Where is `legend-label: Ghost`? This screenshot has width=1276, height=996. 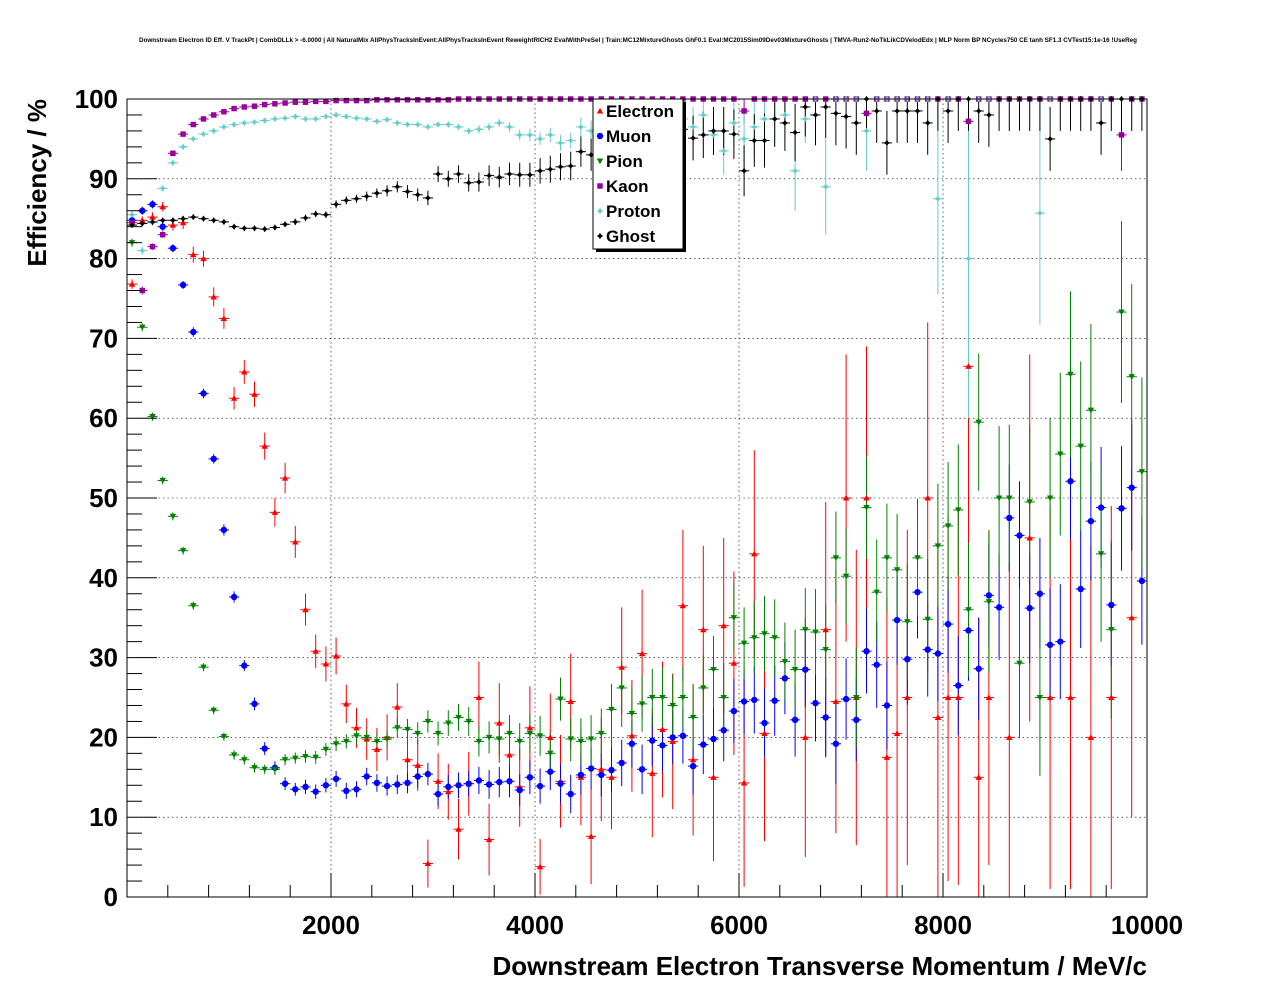 legend-label: Ghost is located at coordinates (630, 236).